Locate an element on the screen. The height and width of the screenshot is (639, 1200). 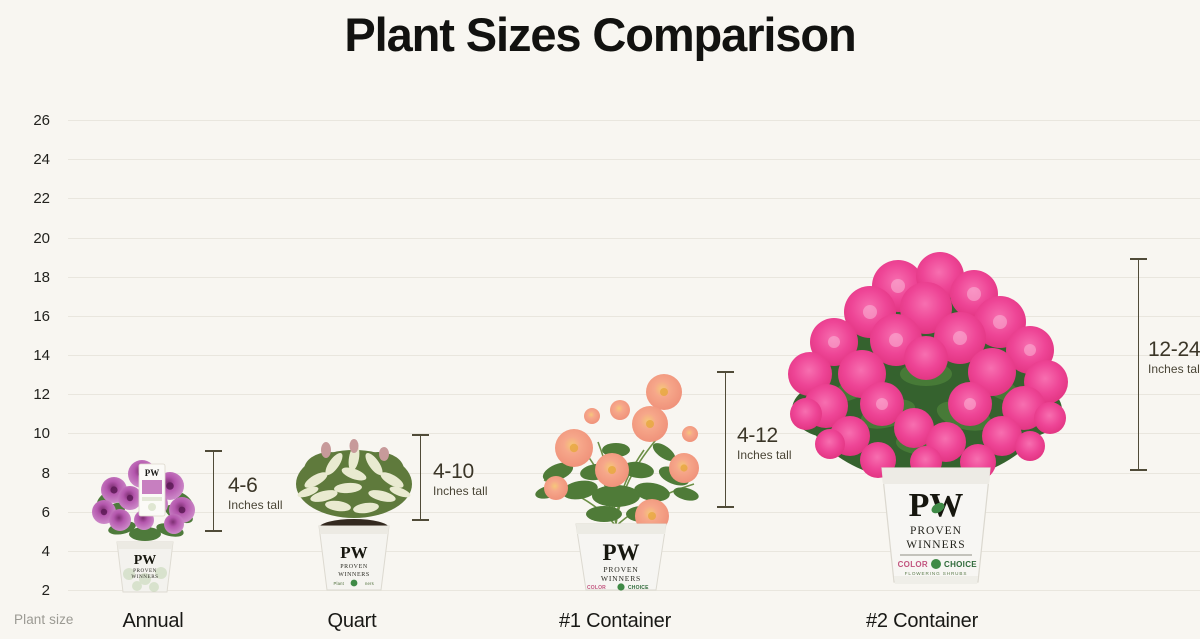
measure-bar-quart is located at coordinates (420, 477).